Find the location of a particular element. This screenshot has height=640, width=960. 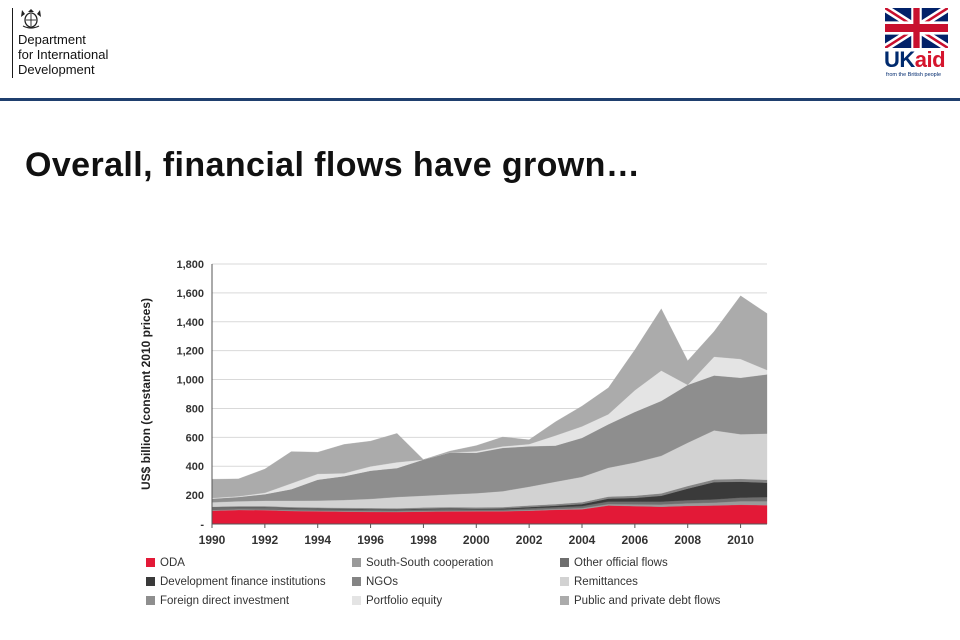

y-tick-label: 200 is located at coordinates (195, 496).